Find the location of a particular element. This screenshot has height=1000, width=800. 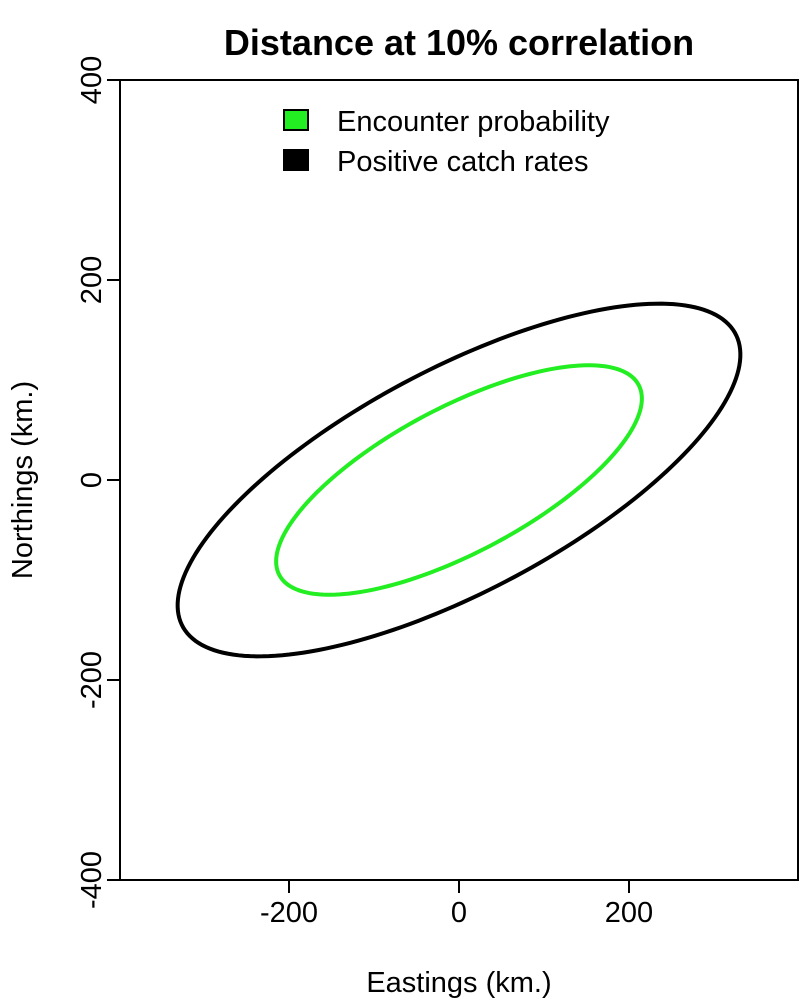

y-tick-label: 200 is located at coordinates (92, 280).